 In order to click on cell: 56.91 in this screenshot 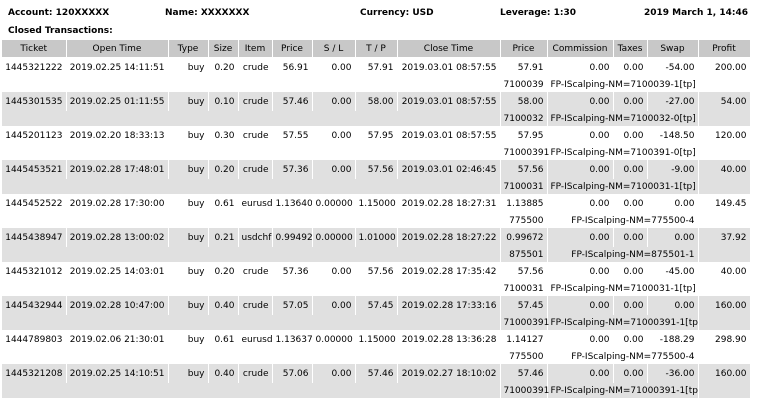, I will do `click(292, 67)`.